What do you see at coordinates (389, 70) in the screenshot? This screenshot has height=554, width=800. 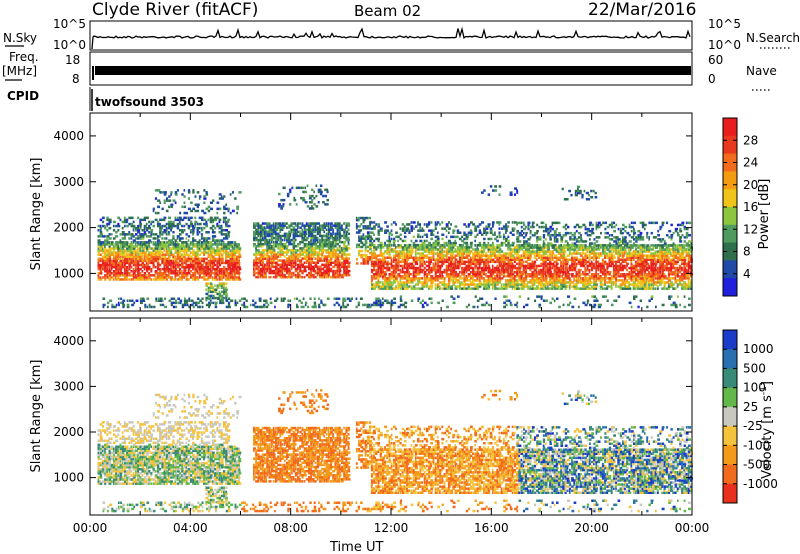 I see `freq-strip: Freq. [MHz] 18 8 60 0 Nave` at bounding box center [389, 70].